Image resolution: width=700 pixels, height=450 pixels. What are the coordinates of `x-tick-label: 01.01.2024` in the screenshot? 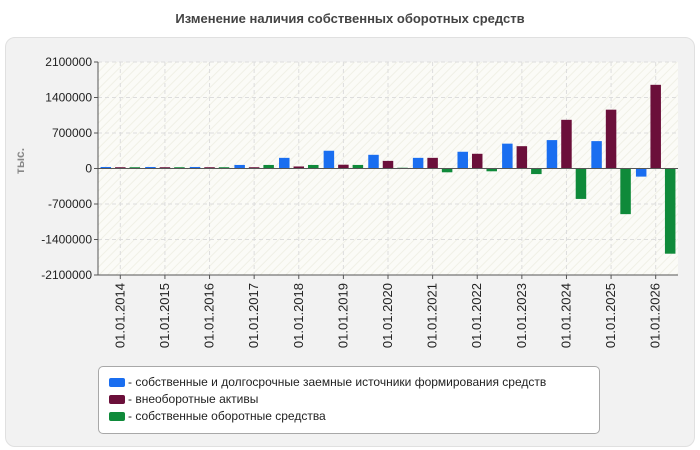 It's located at (565, 315).